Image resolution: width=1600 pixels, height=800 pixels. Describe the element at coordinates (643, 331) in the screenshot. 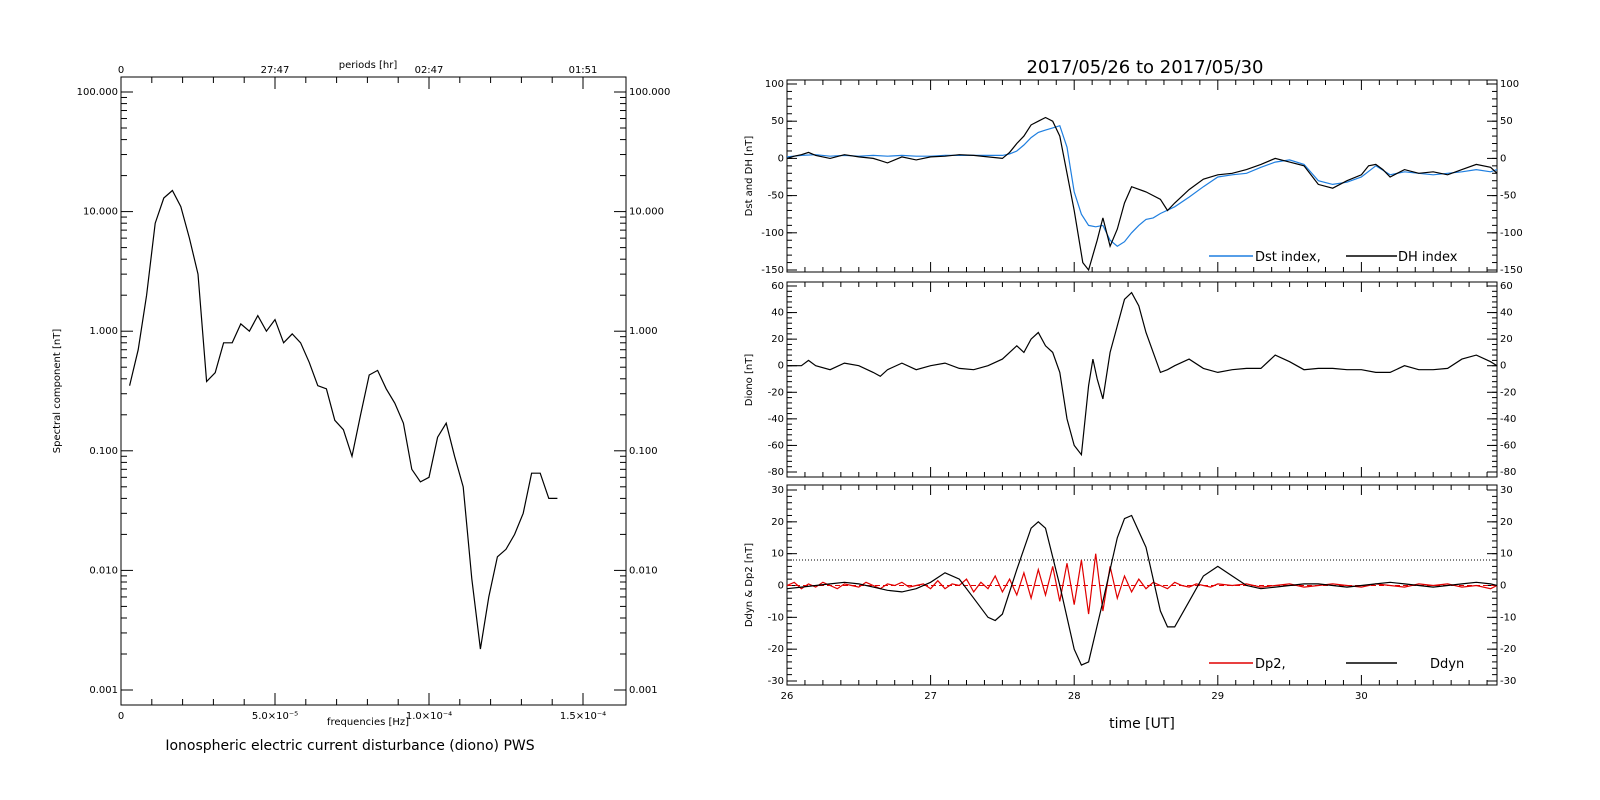

I see `pws-y2-tick-label: 1.000` at that location.